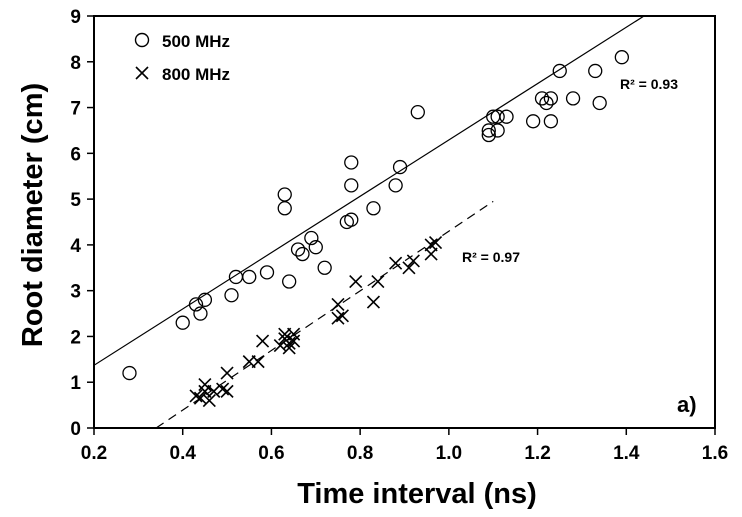  What do you see at coordinates (142, 73) in the screenshot?
I see `legend-marker-800mhz` at bounding box center [142, 73].